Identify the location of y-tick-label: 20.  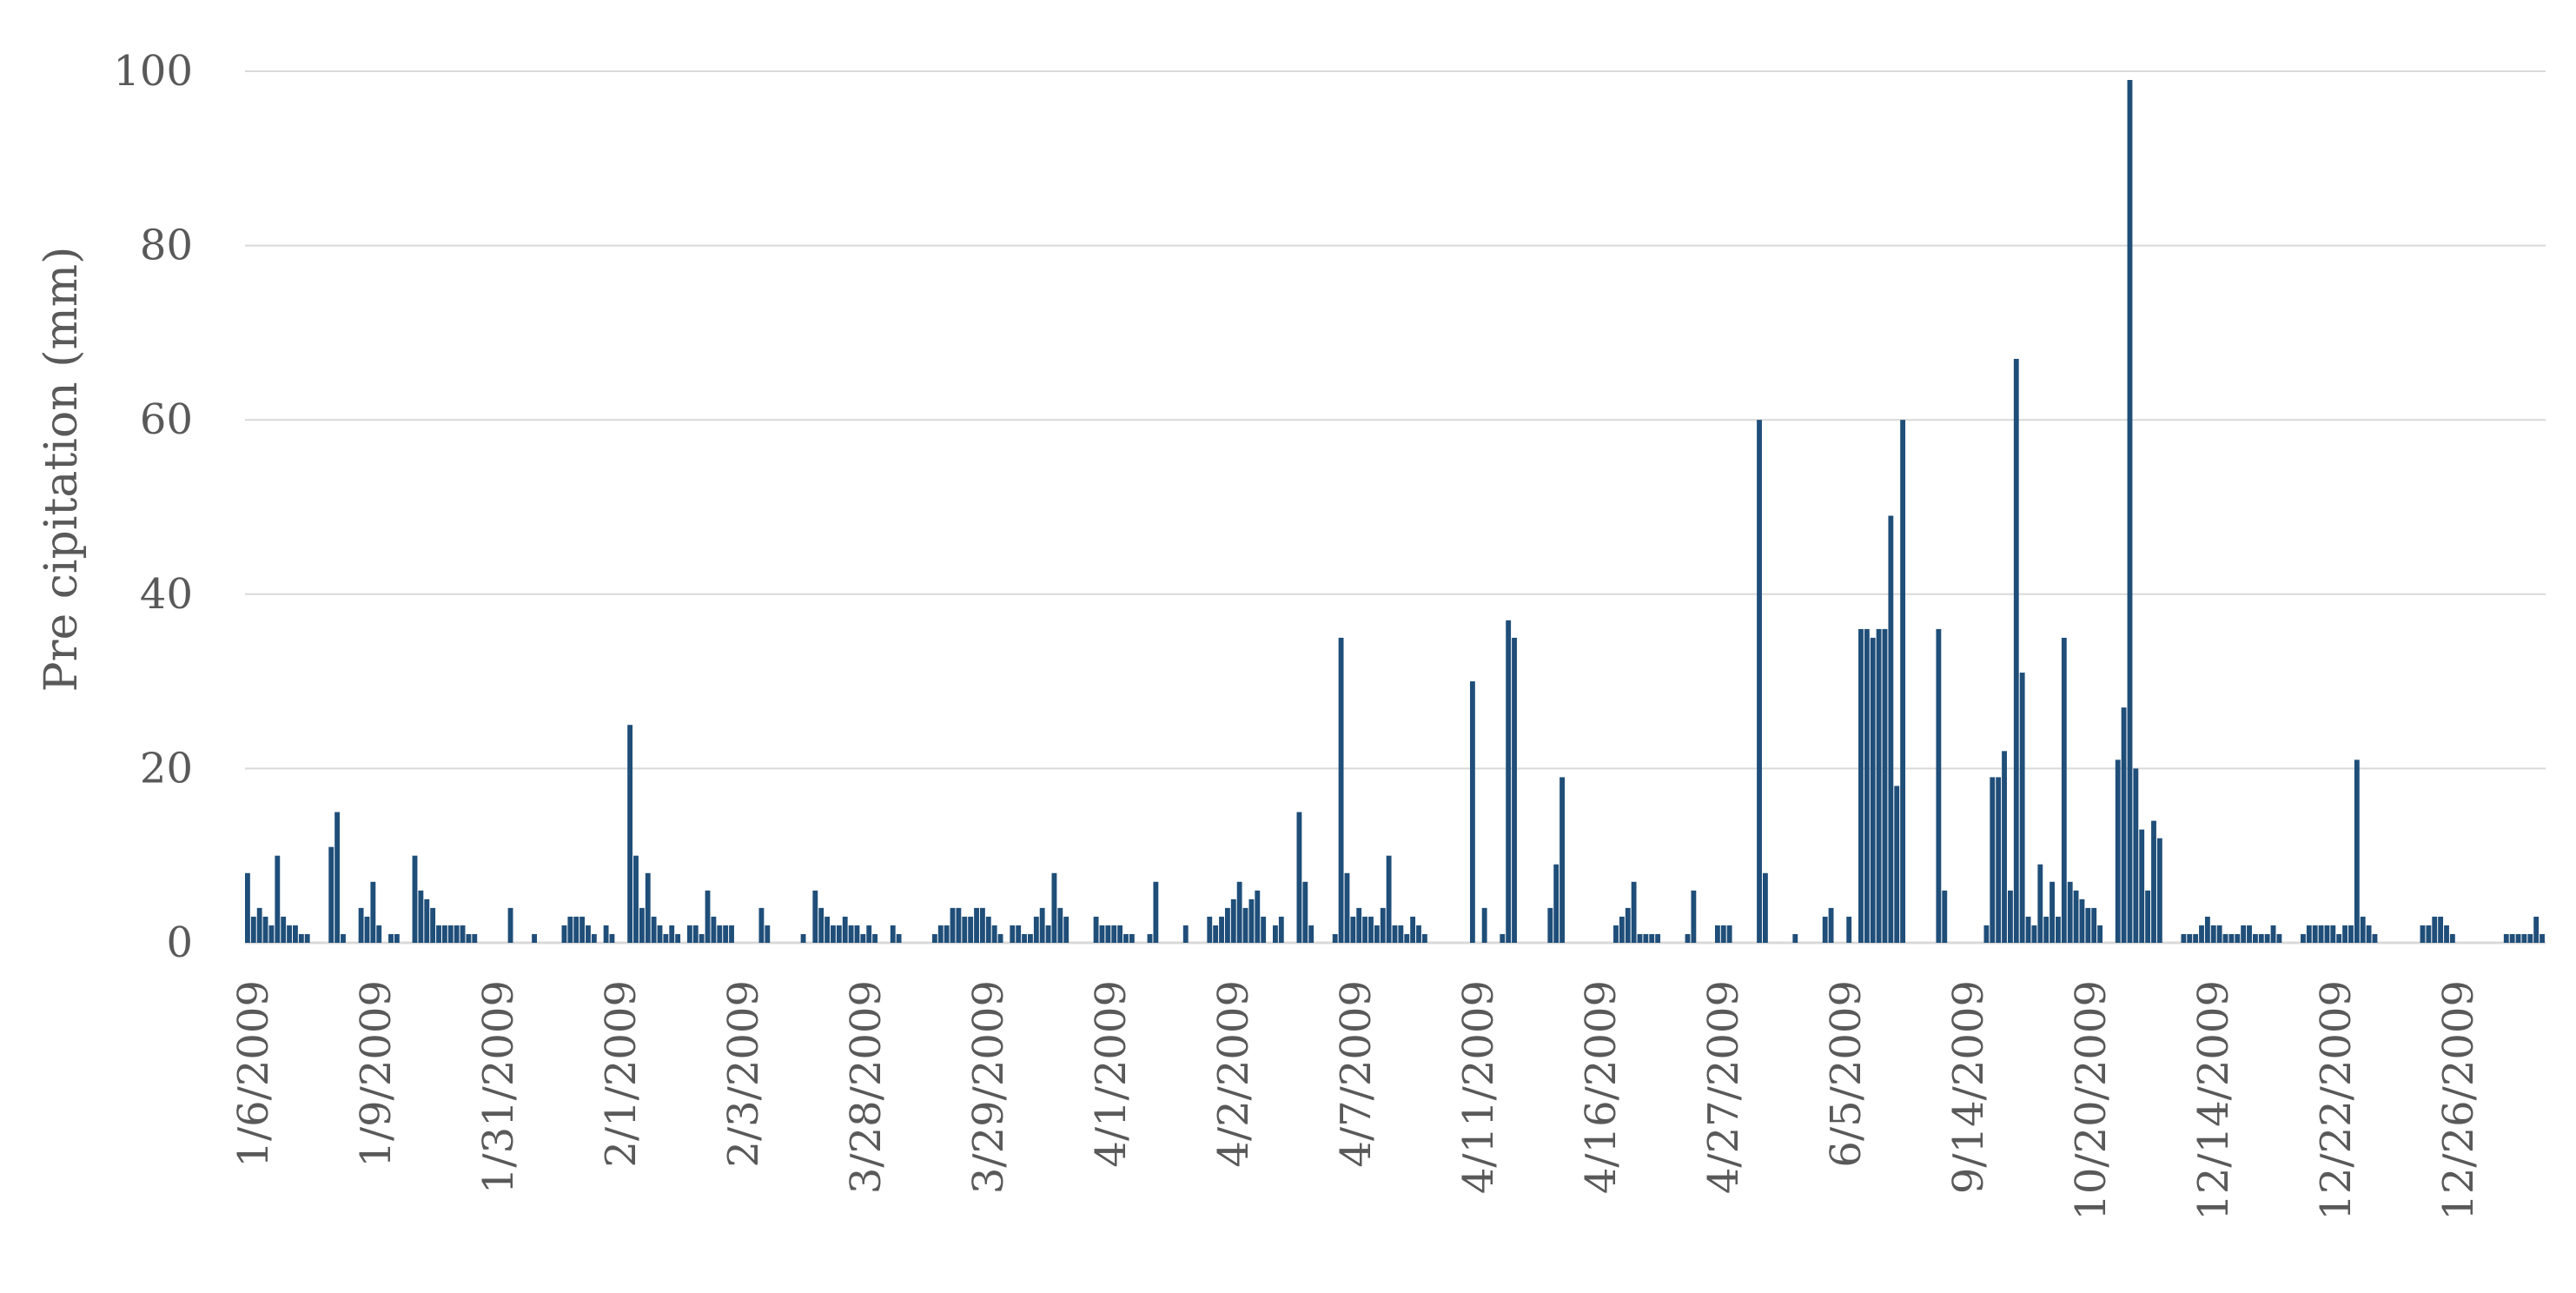
(166, 768).